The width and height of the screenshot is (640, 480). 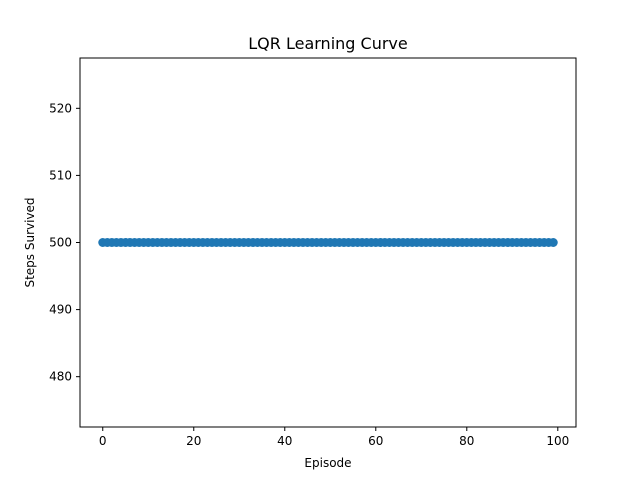 I want to click on y-tick-label: 480, so click(x=60, y=377).